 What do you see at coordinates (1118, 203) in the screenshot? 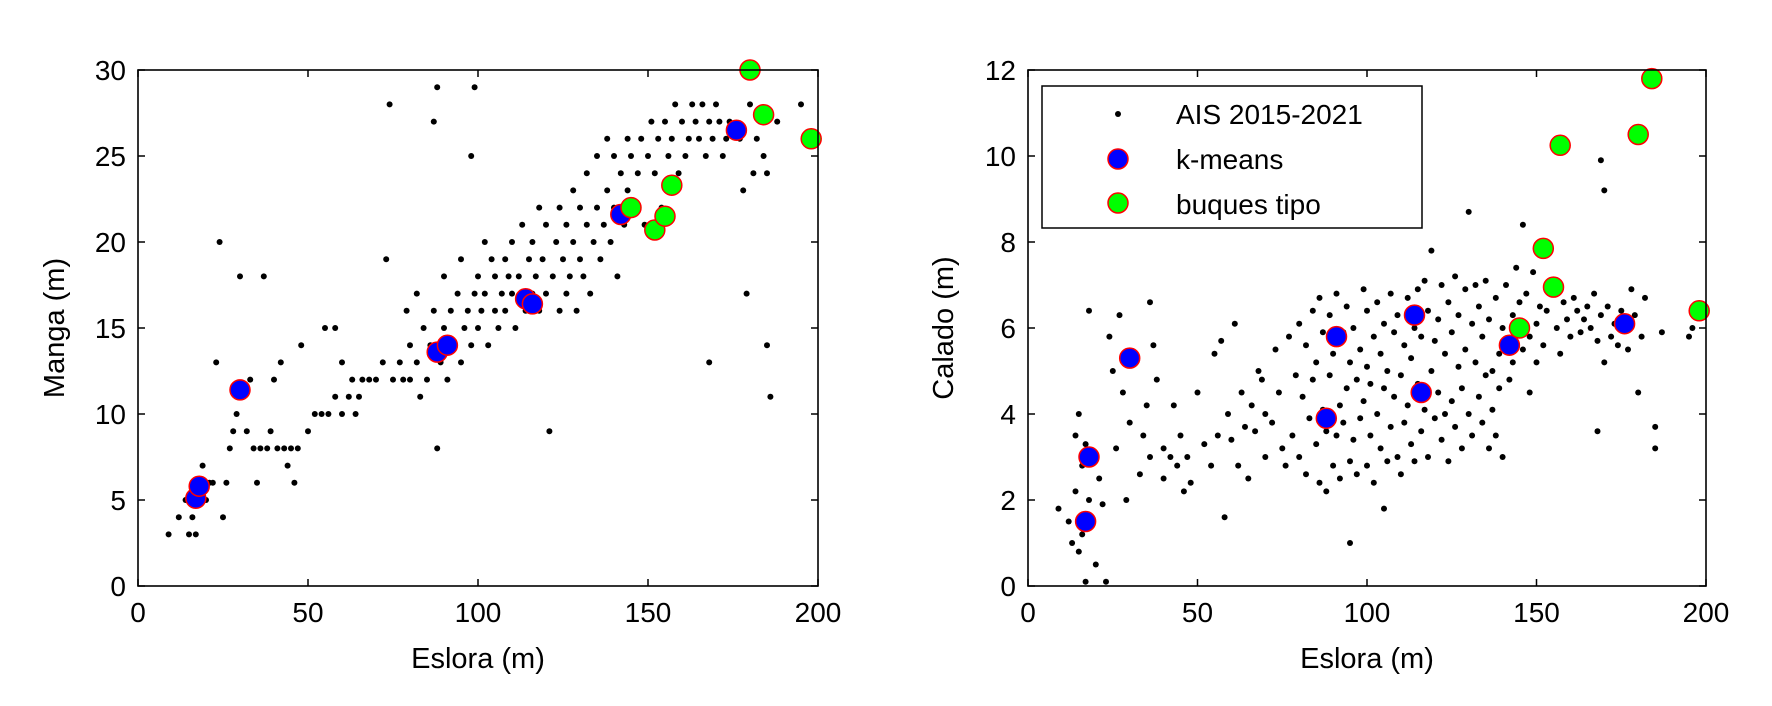
I see `legend-marker-buques` at bounding box center [1118, 203].